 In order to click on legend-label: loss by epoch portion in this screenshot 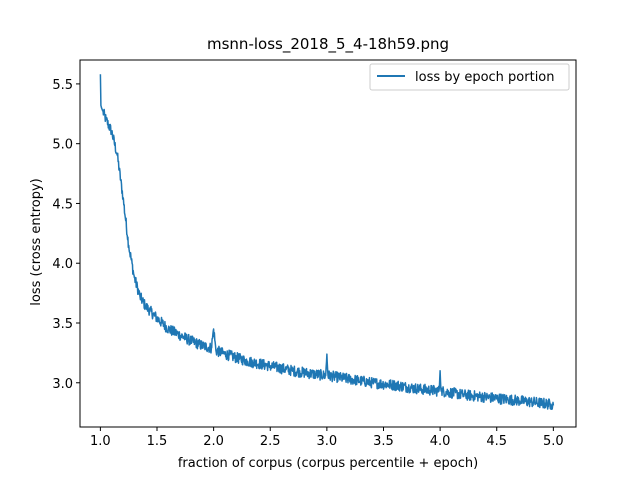, I will do `click(485, 77)`.